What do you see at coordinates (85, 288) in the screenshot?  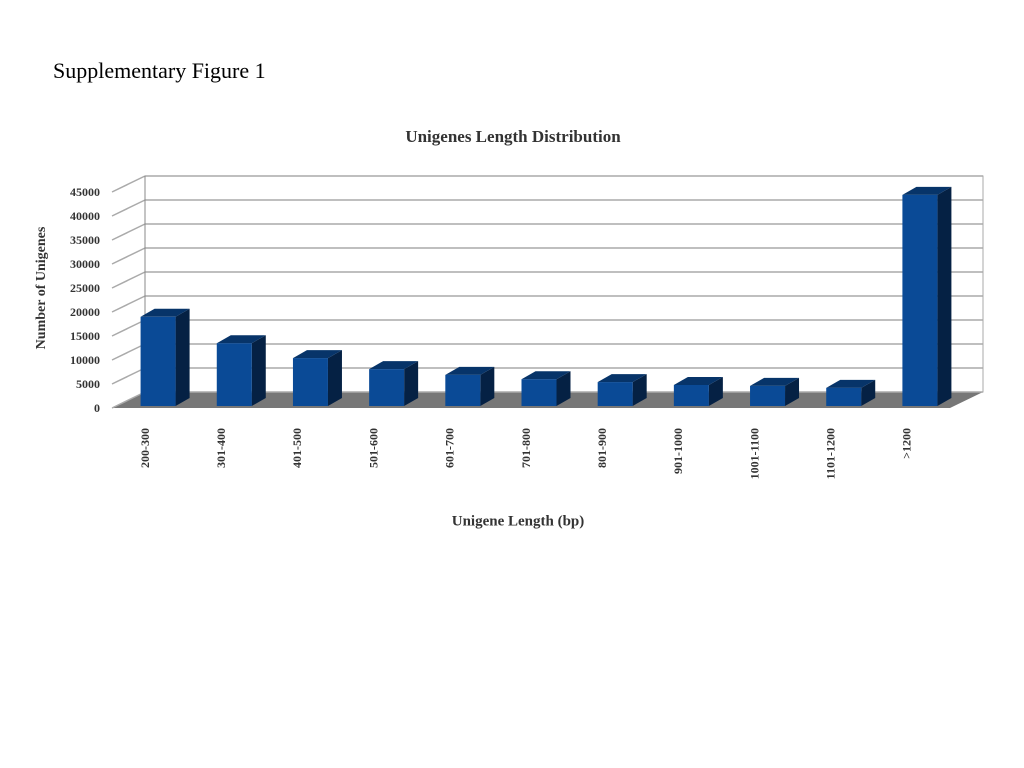 I see `y-tick-label: 25000` at bounding box center [85, 288].